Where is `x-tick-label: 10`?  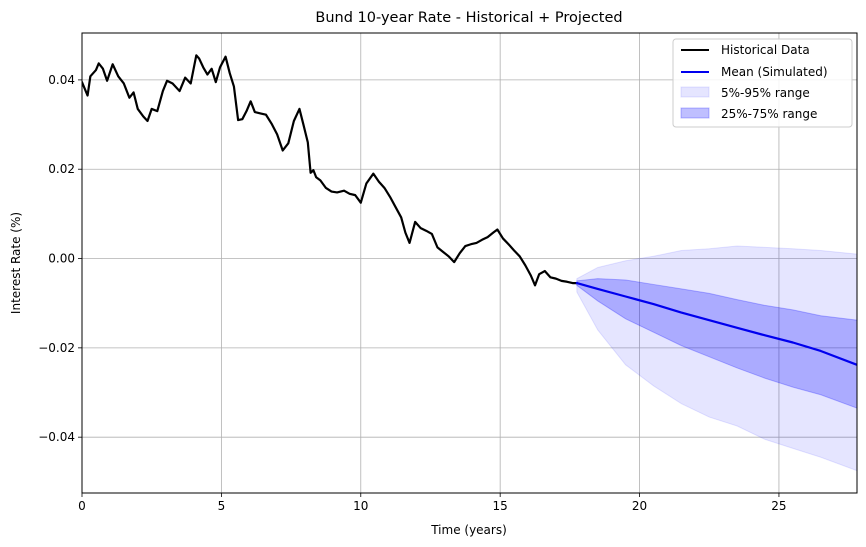 x-tick-label: 10 is located at coordinates (360, 506).